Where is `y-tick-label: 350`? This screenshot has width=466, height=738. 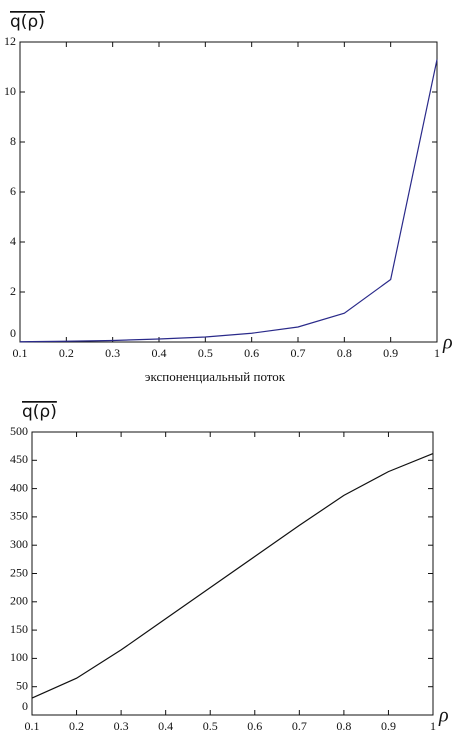 y-tick-label: 350 is located at coordinates (19, 516).